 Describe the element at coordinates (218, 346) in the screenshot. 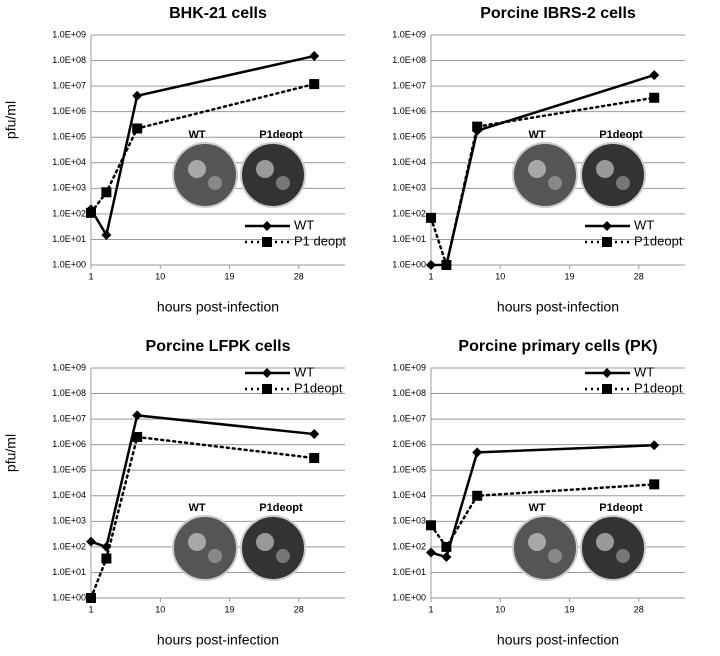

I see `chart-title: Porcine LFPK cells` at that location.